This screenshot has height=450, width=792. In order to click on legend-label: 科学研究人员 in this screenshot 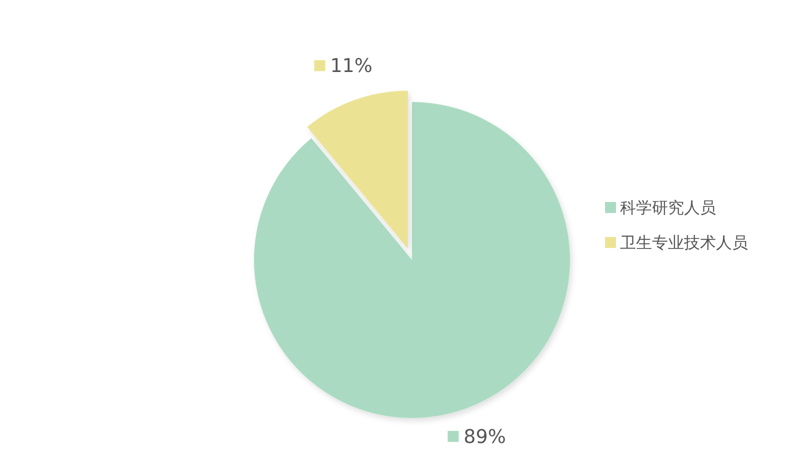, I will do `click(668, 207)`.